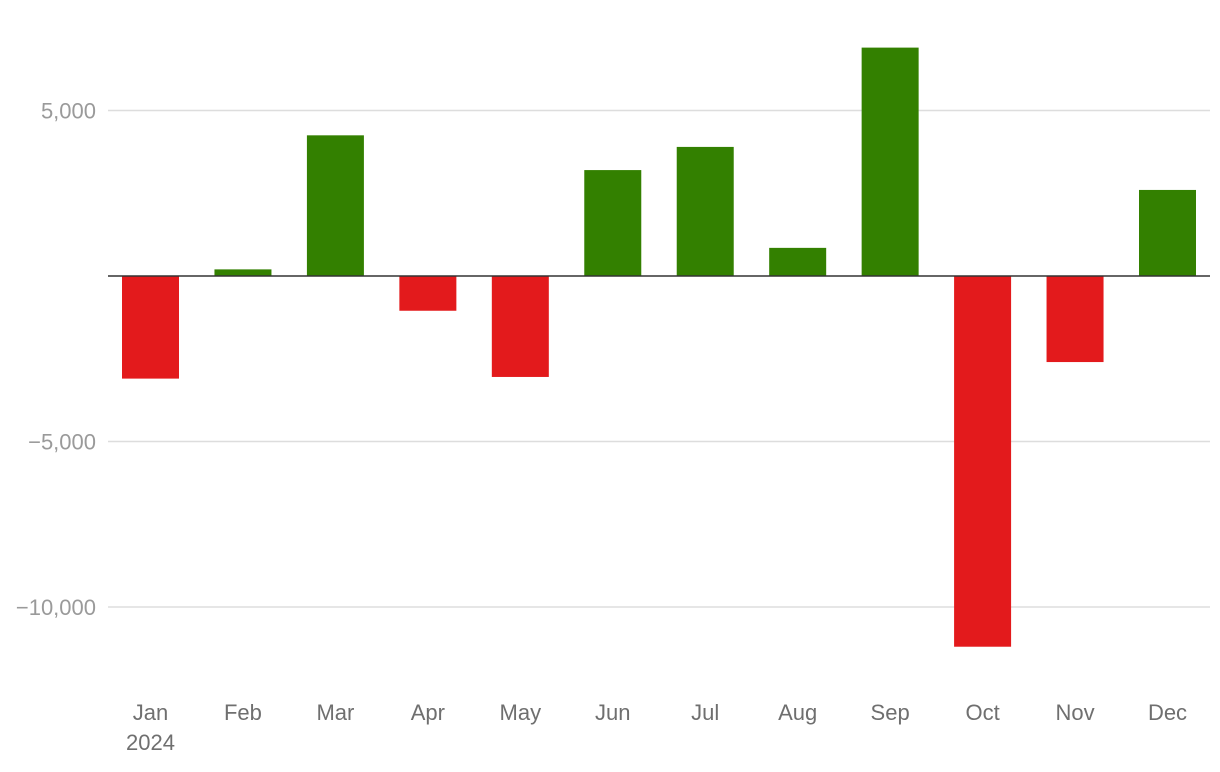 The width and height of the screenshot is (1220, 772). What do you see at coordinates (1167, 232) in the screenshot?
I see `bar-dec` at bounding box center [1167, 232].